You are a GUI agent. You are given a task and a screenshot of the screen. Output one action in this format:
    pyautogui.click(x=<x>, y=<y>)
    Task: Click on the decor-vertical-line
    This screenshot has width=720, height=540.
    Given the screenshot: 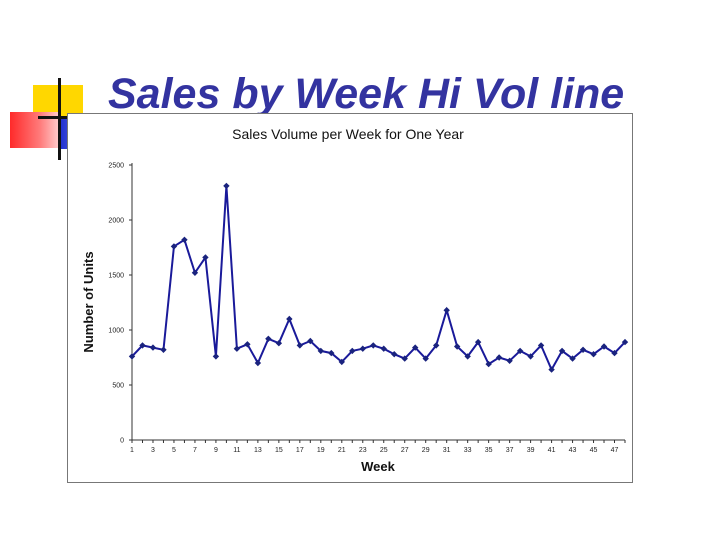 What is the action you would take?
    pyautogui.click(x=59, y=119)
    